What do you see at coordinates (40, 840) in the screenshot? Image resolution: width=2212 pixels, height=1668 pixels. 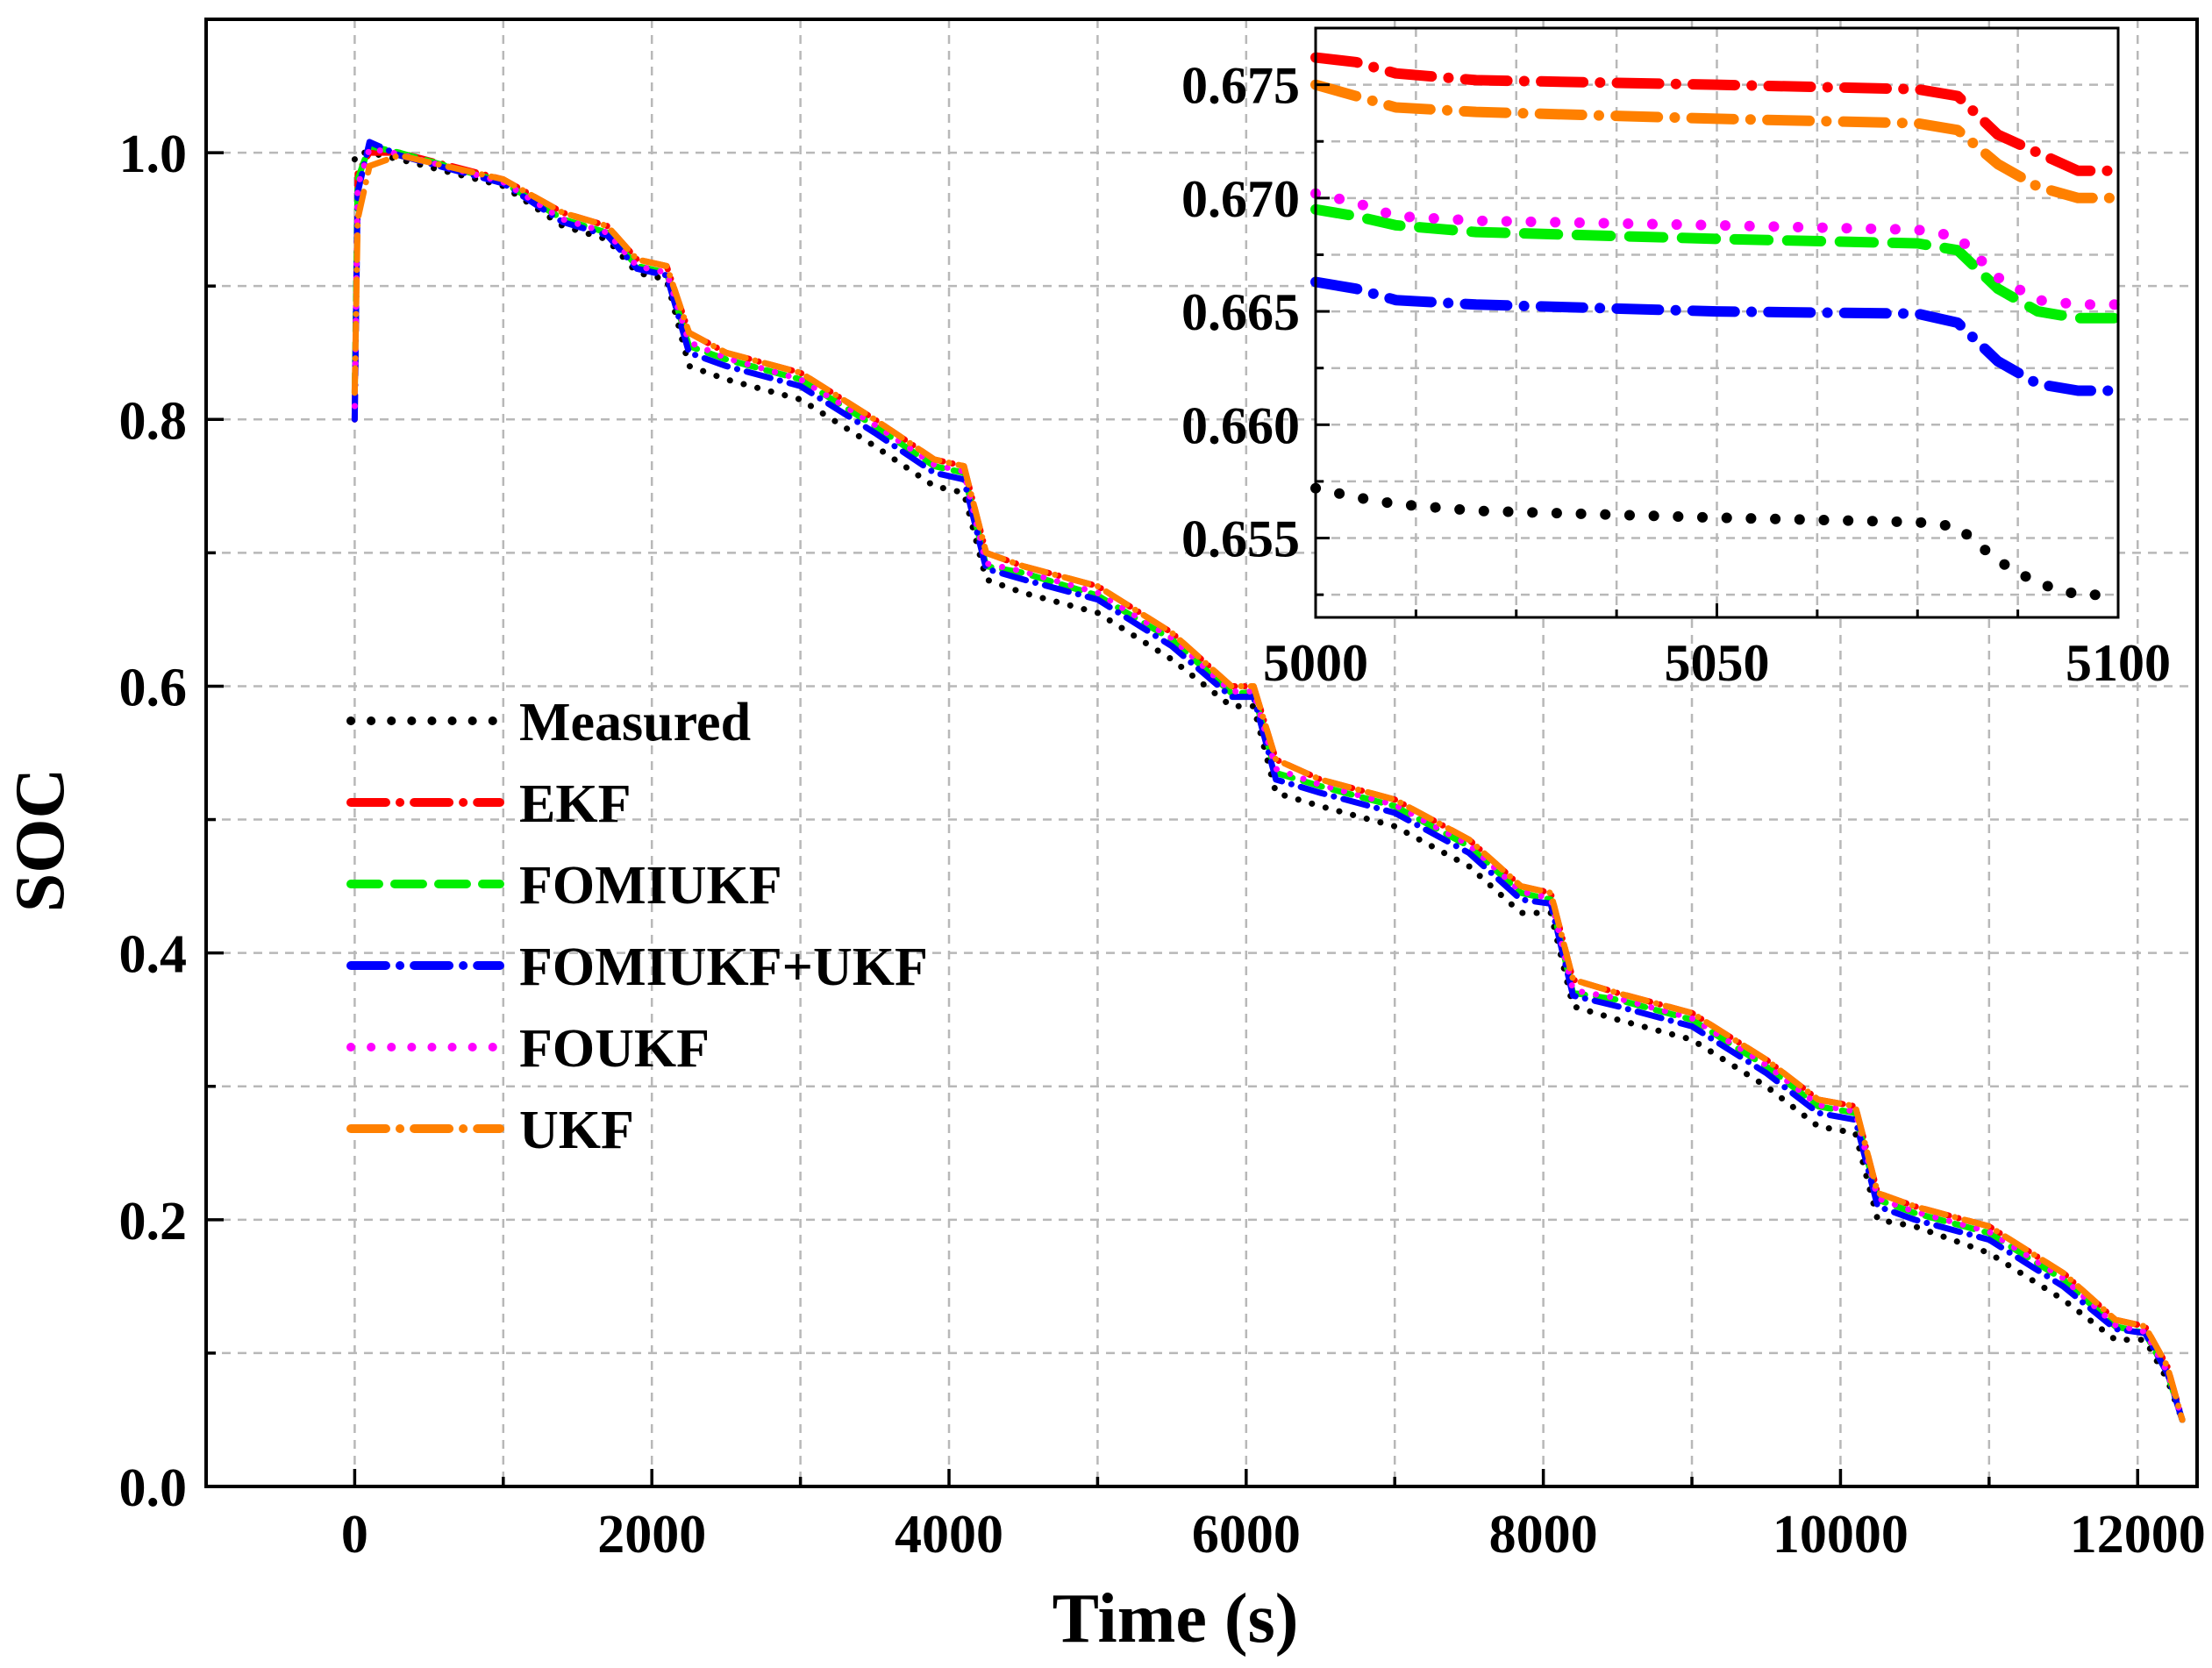 I see `y-axis-title: SOC` at bounding box center [40, 840].